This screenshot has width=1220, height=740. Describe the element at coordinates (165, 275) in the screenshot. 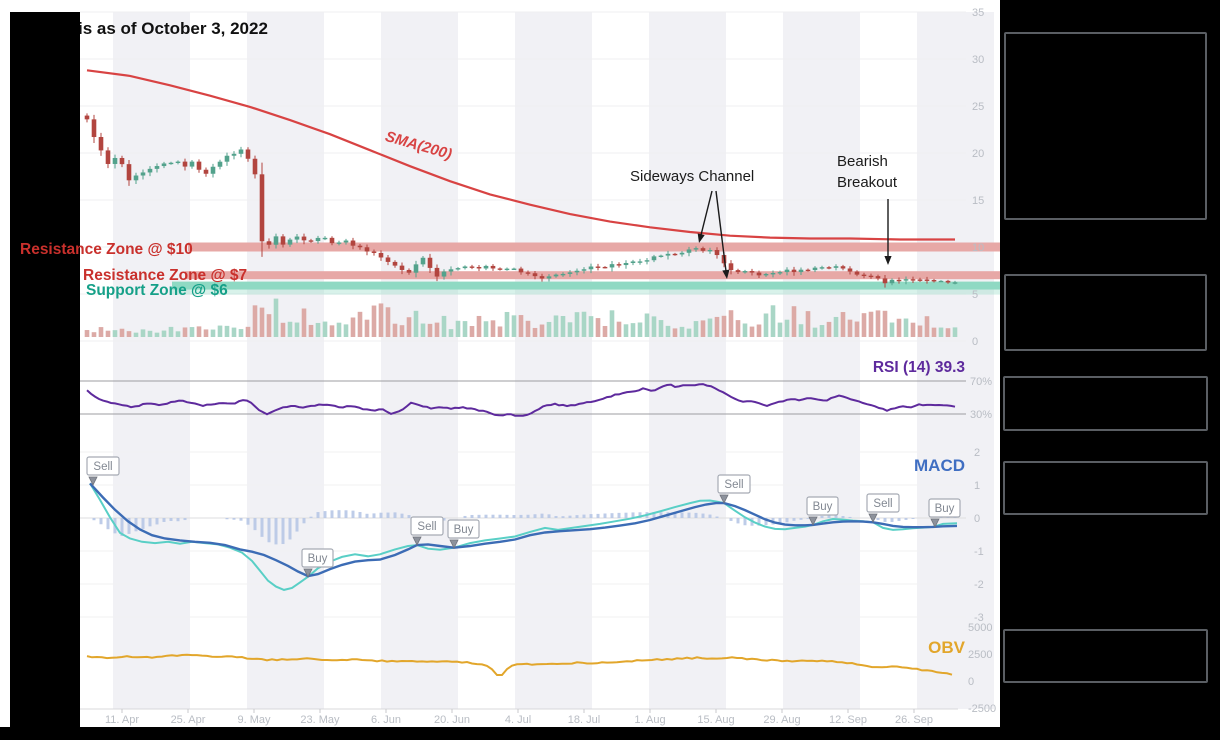

I see `resistance-zone-7-label: Resistance Zone @ $7` at that location.